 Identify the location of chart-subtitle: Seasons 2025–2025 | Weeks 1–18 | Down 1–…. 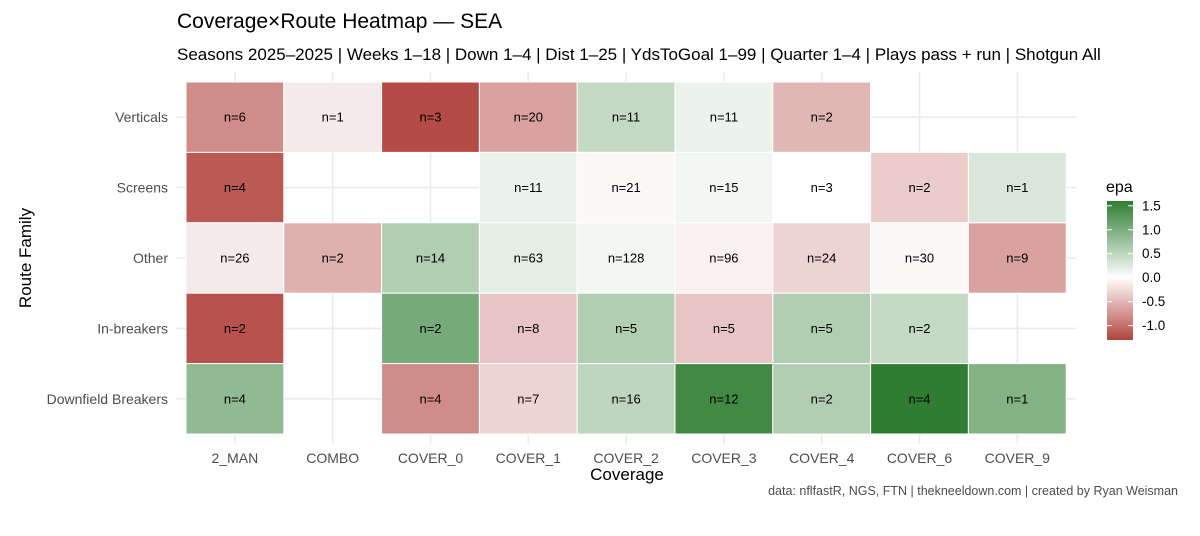
(639, 54).